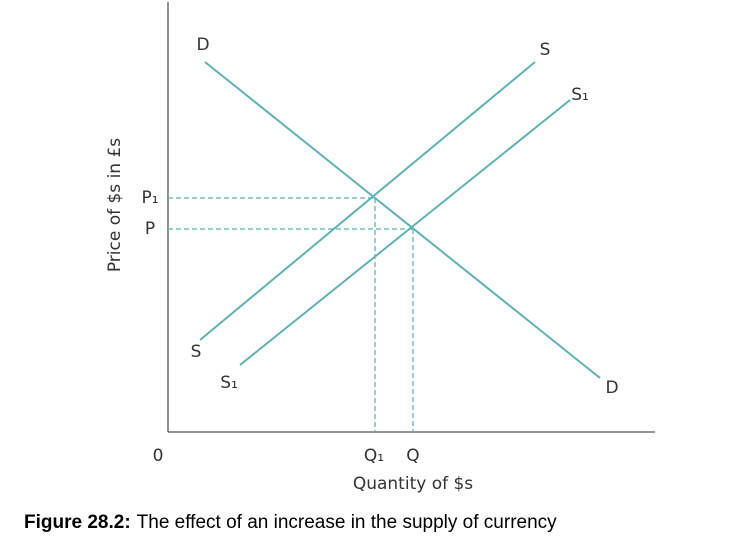  What do you see at coordinates (374, 456) in the screenshot?
I see `quantity-label: Q₁` at bounding box center [374, 456].